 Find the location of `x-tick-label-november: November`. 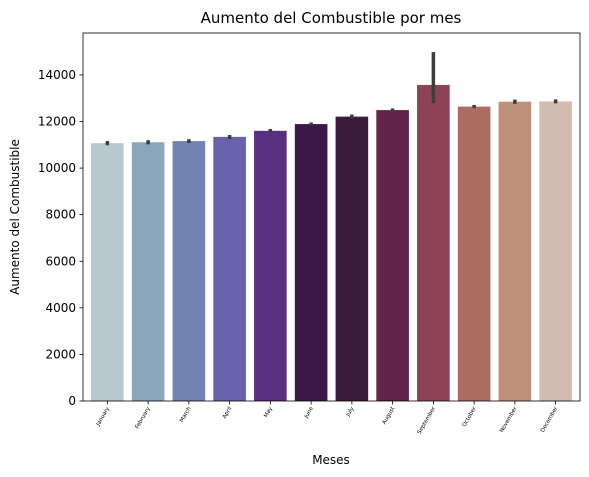

x-tick-label-november: November is located at coordinates (509, 419).